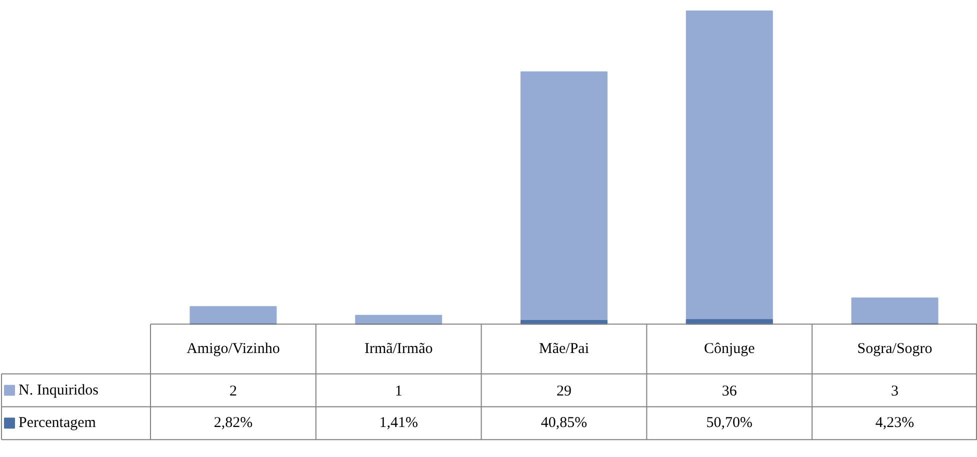  What do you see at coordinates (564, 391) in the screenshot?
I see `data-label: 29` at bounding box center [564, 391].